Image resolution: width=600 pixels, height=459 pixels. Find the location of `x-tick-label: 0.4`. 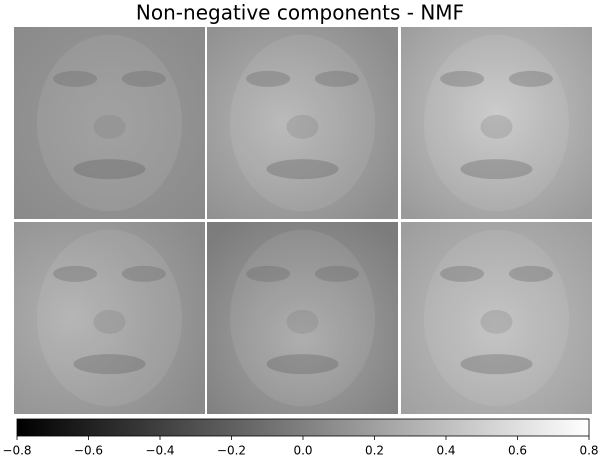

x-tick-label: 0.4 is located at coordinates (445, 451).